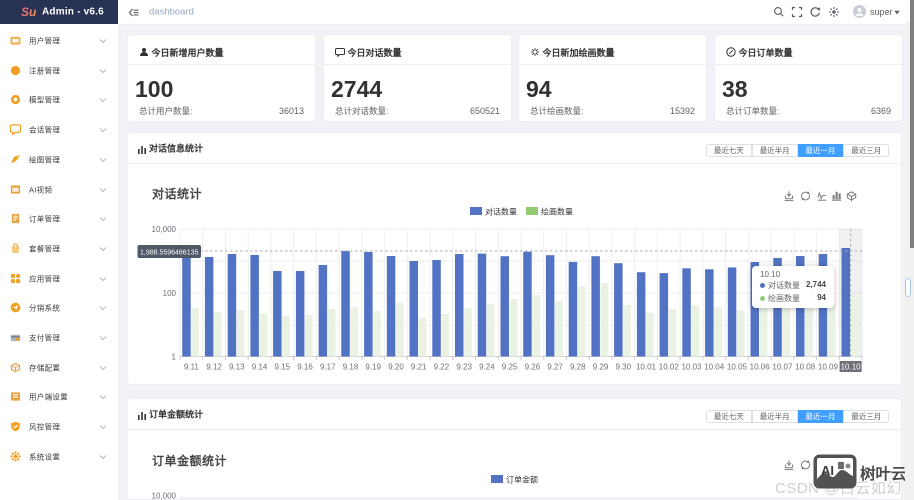 This screenshot has height=500, width=914. Describe the element at coordinates (782, 367) in the screenshot. I see `svg-text: 10.07` at that location.